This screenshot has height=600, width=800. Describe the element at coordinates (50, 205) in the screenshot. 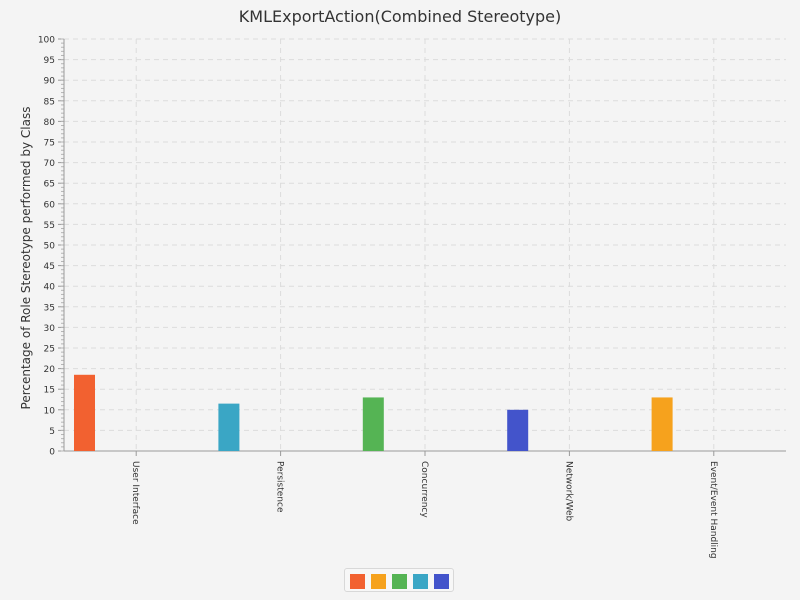

I see `y-tick-label: 60` at that location.